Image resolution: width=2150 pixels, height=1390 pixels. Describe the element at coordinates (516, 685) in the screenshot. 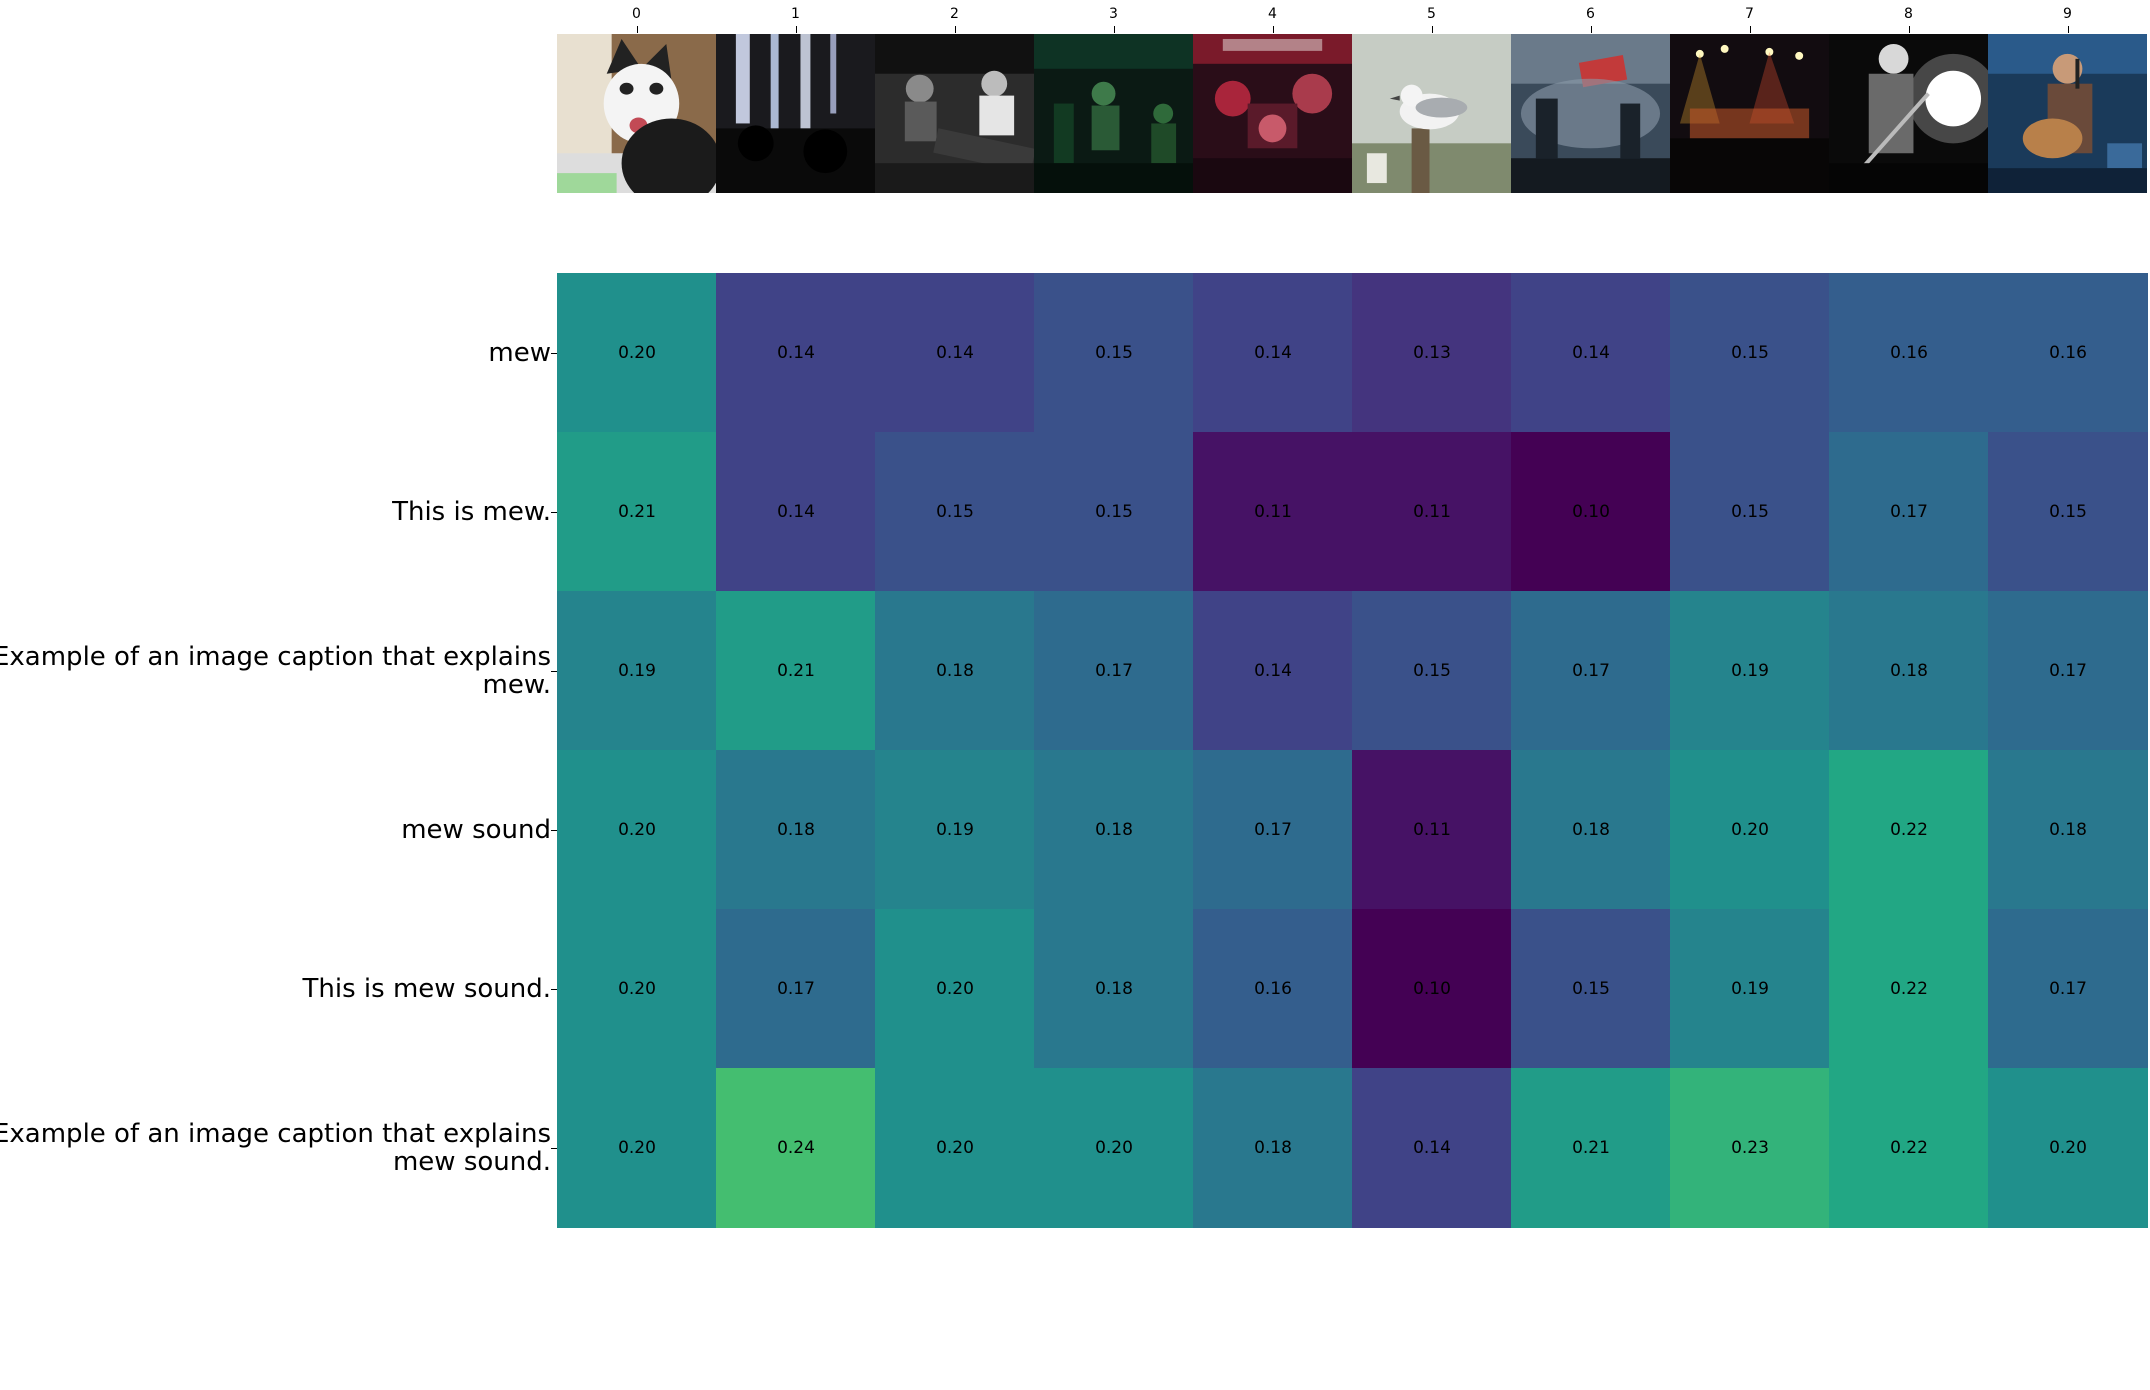

I see `row-label-line: mew.` at that location.